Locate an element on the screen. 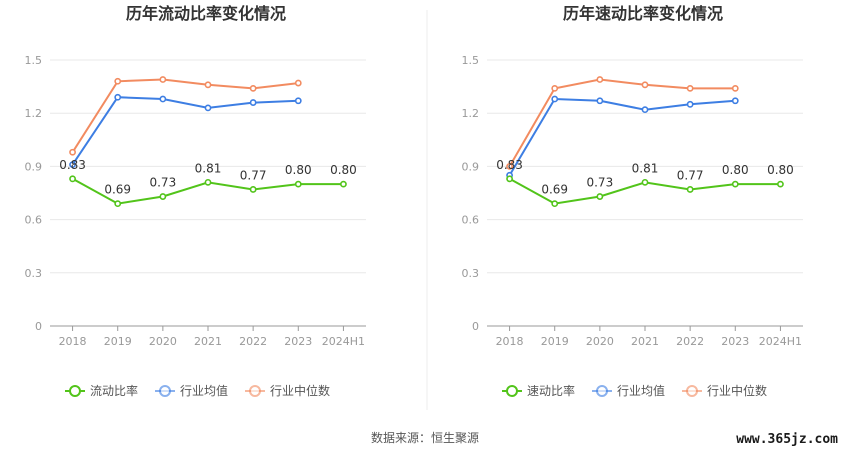  legend-label: 速动比率 is located at coordinates (551, 390).